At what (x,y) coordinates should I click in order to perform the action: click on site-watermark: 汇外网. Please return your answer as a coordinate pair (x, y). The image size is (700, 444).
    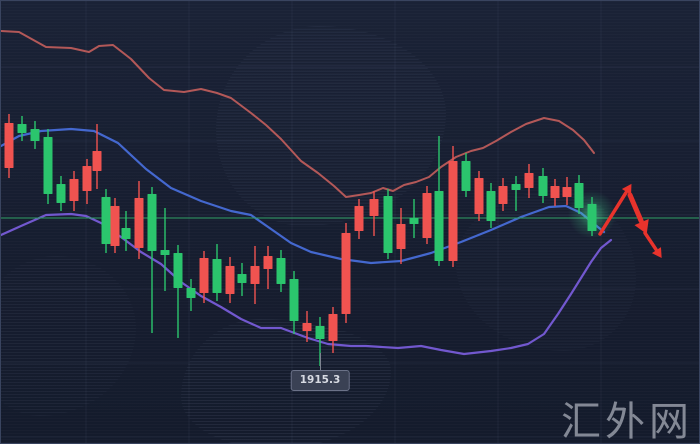
    Looking at the image, I should click on (627, 421).